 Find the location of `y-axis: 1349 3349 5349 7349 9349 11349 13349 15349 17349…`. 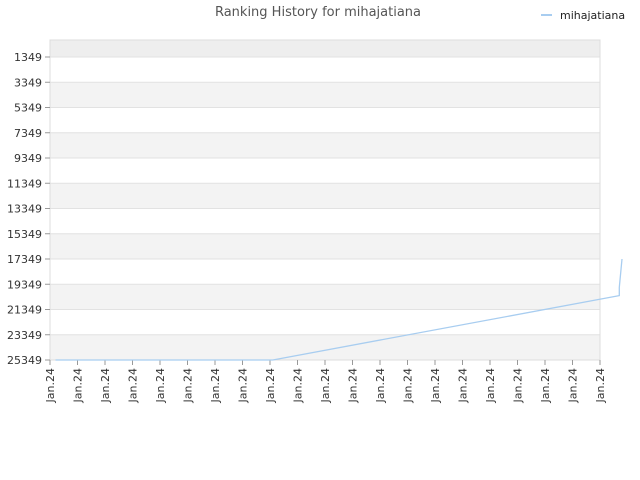

y-axis: 1349 3349 5349 7349 9349 11349 13349 15349 17349… is located at coordinates (28, 209).